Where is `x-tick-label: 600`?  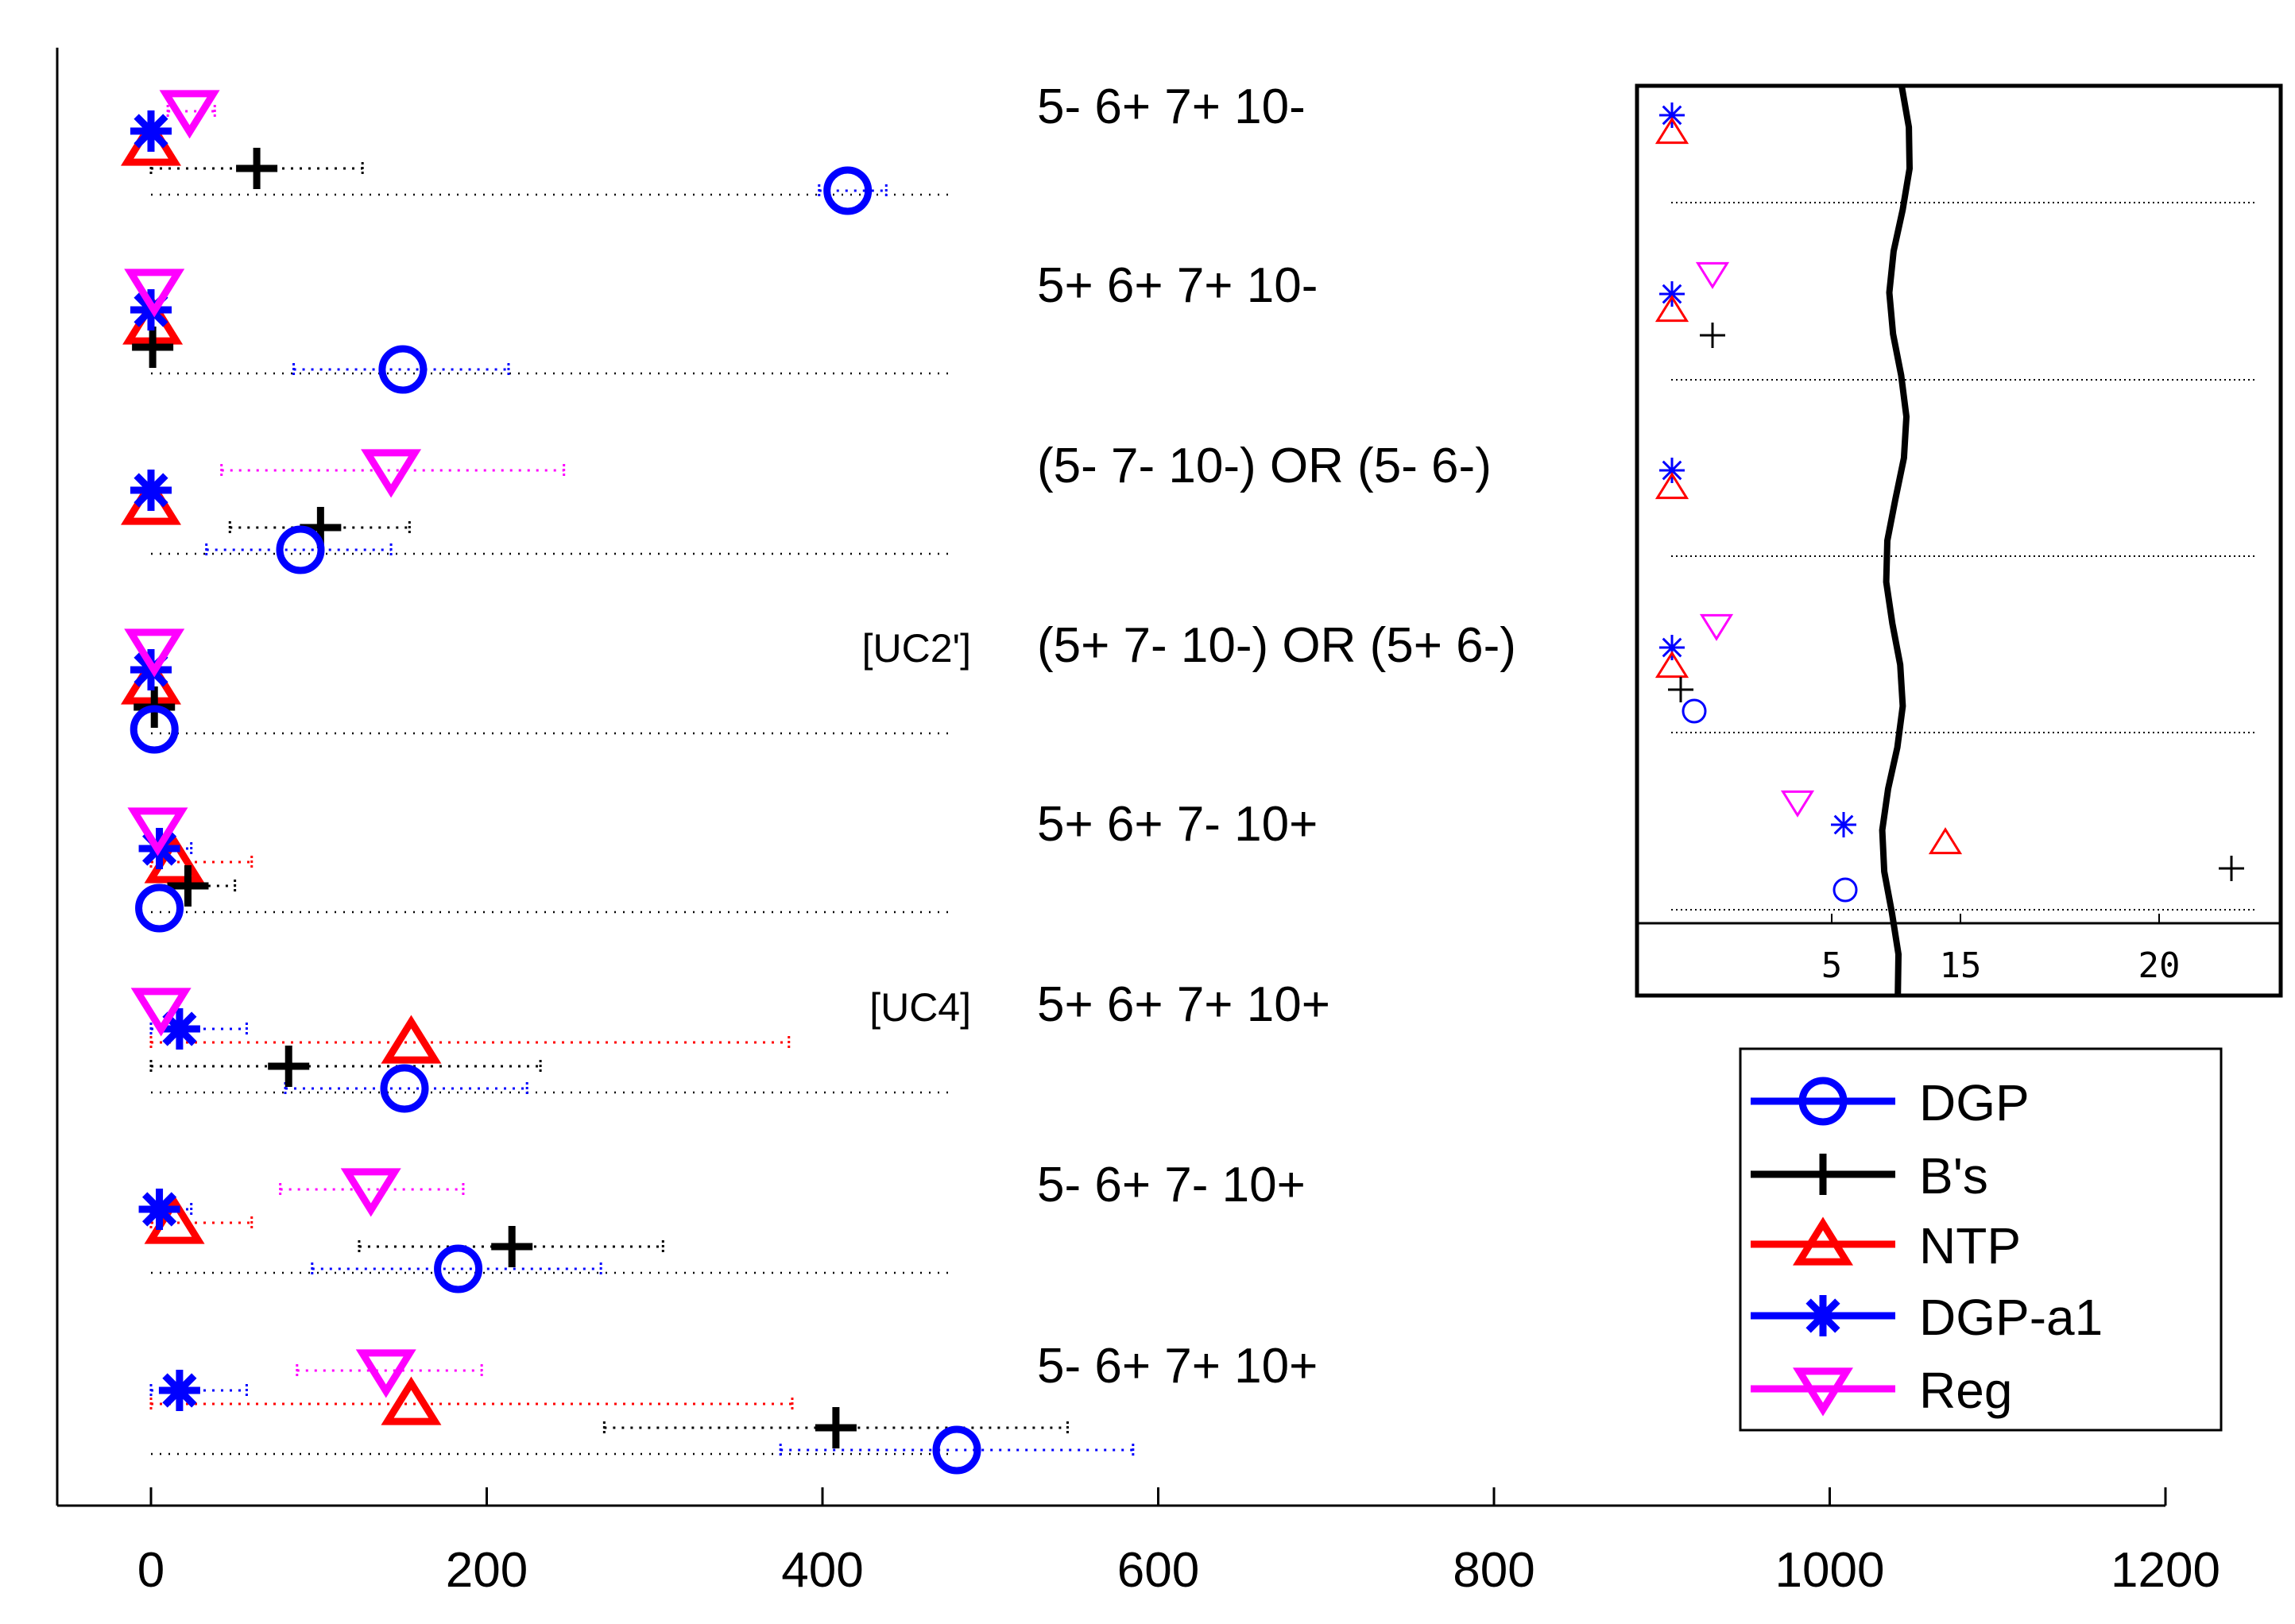 x-tick-label: 600 is located at coordinates (1158, 1570).